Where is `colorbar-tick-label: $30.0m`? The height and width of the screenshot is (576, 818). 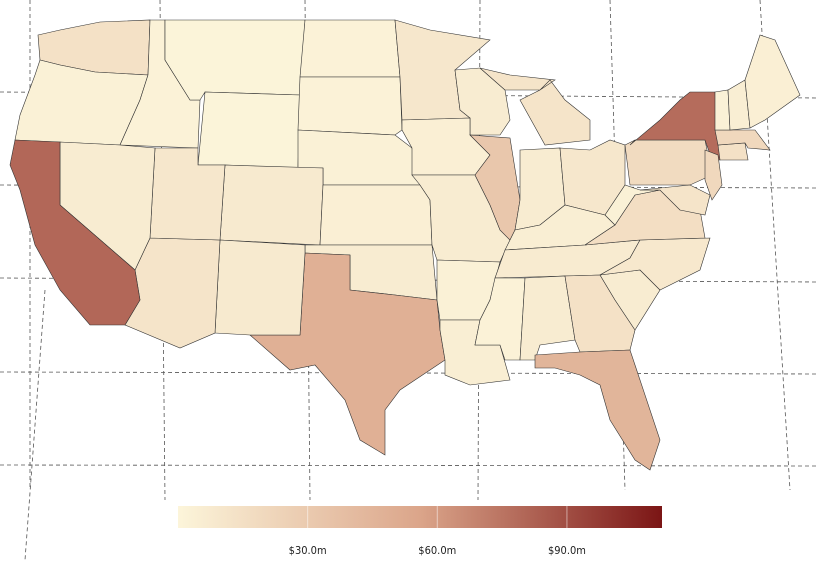
colorbar-tick-label: $30.0m is located at coordinates (308, 550).